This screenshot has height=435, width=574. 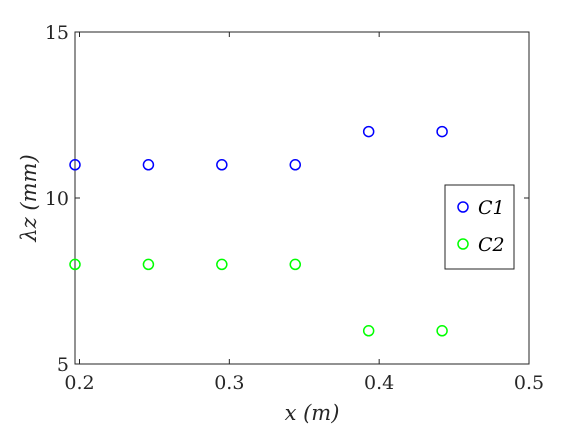 What do you see at coordinates (312, 413) in the screenshot?
I see `x-axis-label: x (m)` at bounding box center [312, 413].